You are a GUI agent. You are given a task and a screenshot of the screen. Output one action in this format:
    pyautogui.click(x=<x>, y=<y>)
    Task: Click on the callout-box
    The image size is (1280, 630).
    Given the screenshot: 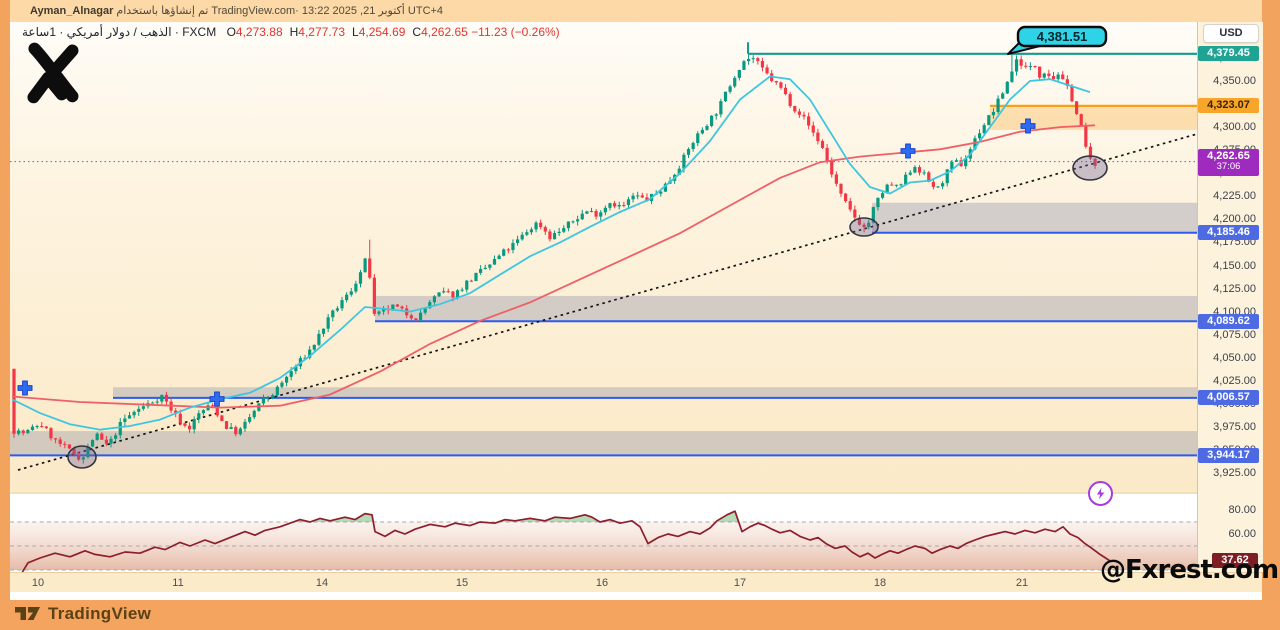 What is the action you would take?
    pyautogui.click(x=1062, y=36)
    